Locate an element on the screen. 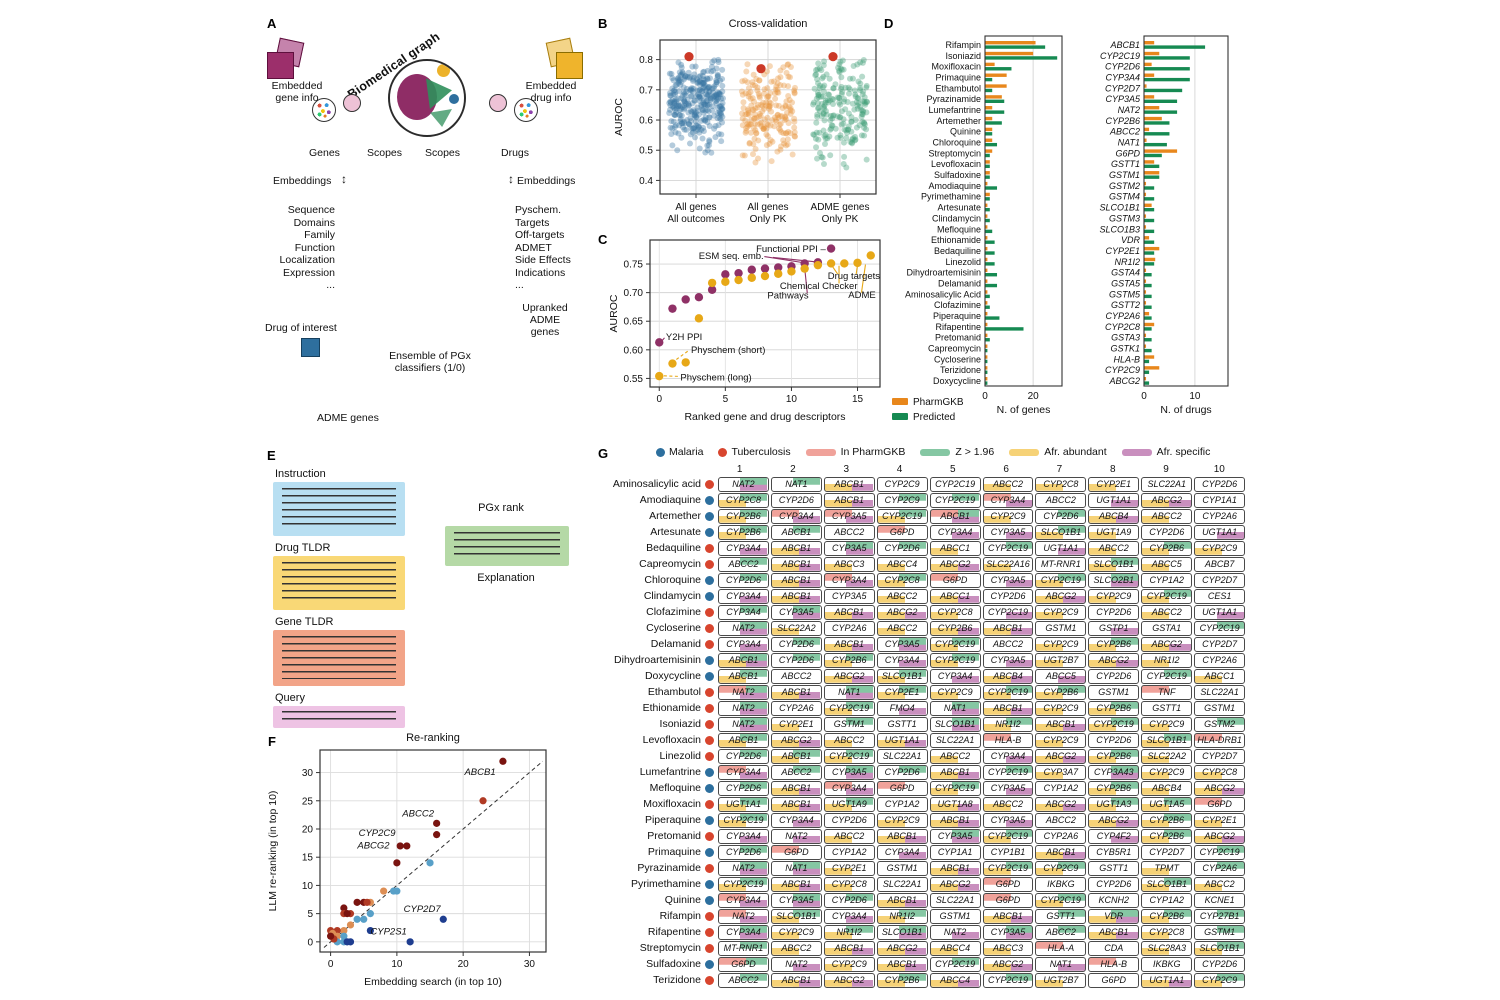 The width and height of the screenshot is (1500, 1000). svg-text: CYP3A5 is located at coordinates (1123, 99).